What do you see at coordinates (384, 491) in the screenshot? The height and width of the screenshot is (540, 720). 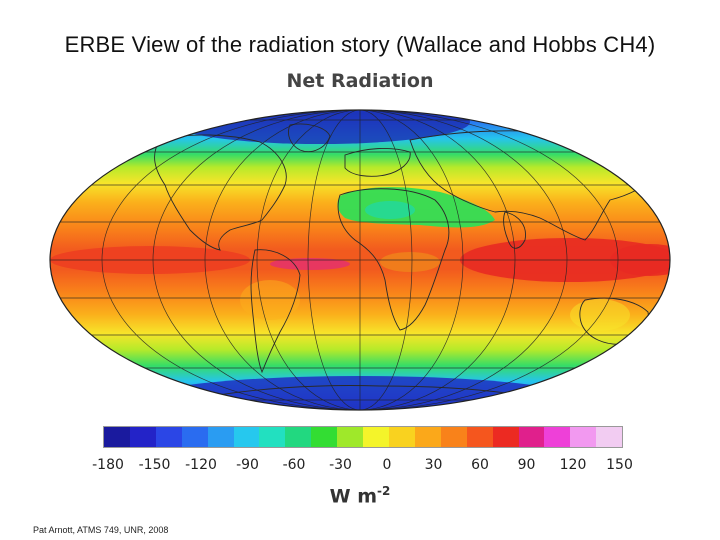 I see `units-exponent: -2` at bounding box center [384, 491].